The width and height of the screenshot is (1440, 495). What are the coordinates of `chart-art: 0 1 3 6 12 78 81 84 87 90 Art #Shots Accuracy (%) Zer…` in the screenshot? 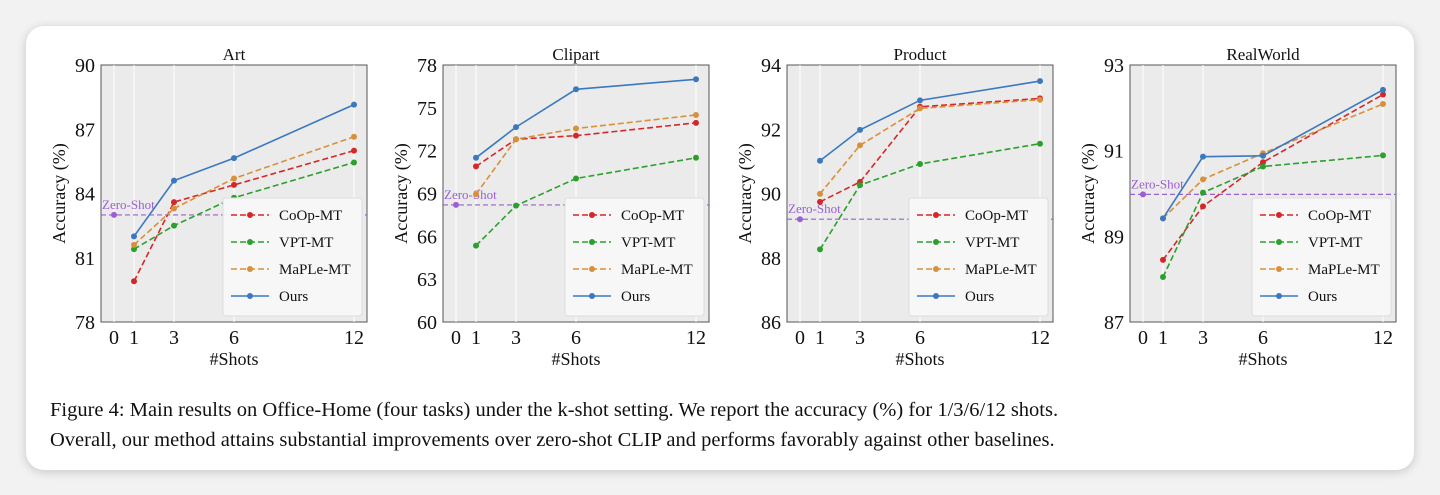 It's located at (208, 207).